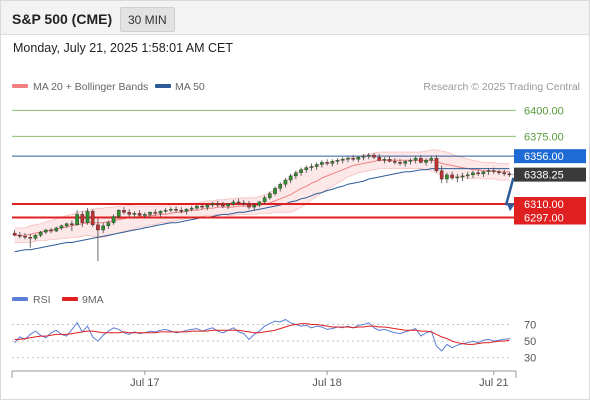  What do you see at coordinates (544, 157) in the screenshot?
I see `level-label-6356.00: 6356.00` at bounding box center [544, 157].